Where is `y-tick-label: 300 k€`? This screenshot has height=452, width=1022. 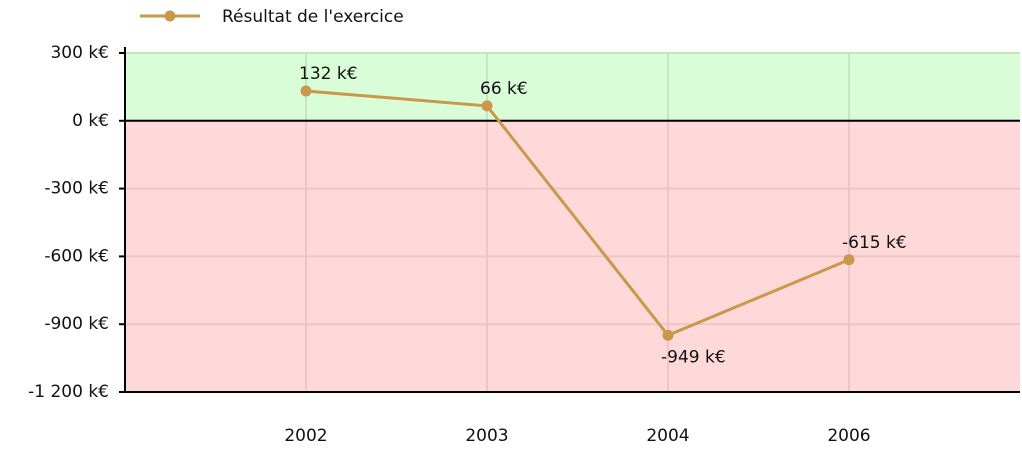
y-tick-label: 300 k€ is located at coordinates (79, 53).